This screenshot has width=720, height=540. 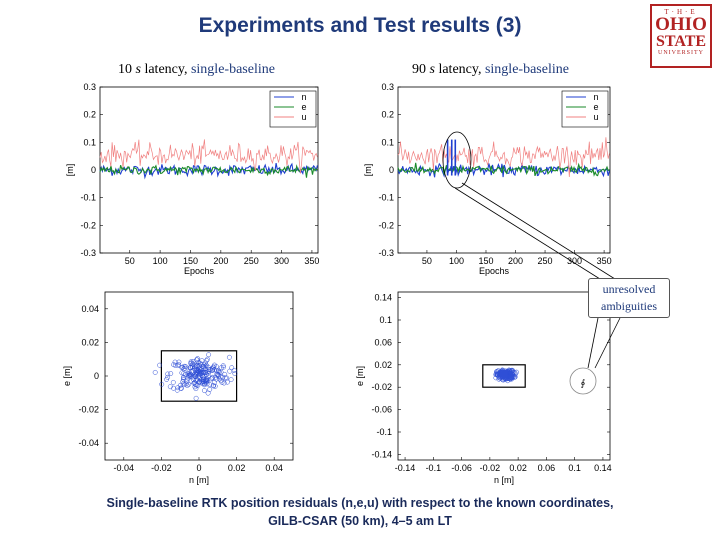 What do you see at coordinates (381, 454) in the screenshot?
I see `y-tick-label: -0.14` at bounding box center [381, 454].